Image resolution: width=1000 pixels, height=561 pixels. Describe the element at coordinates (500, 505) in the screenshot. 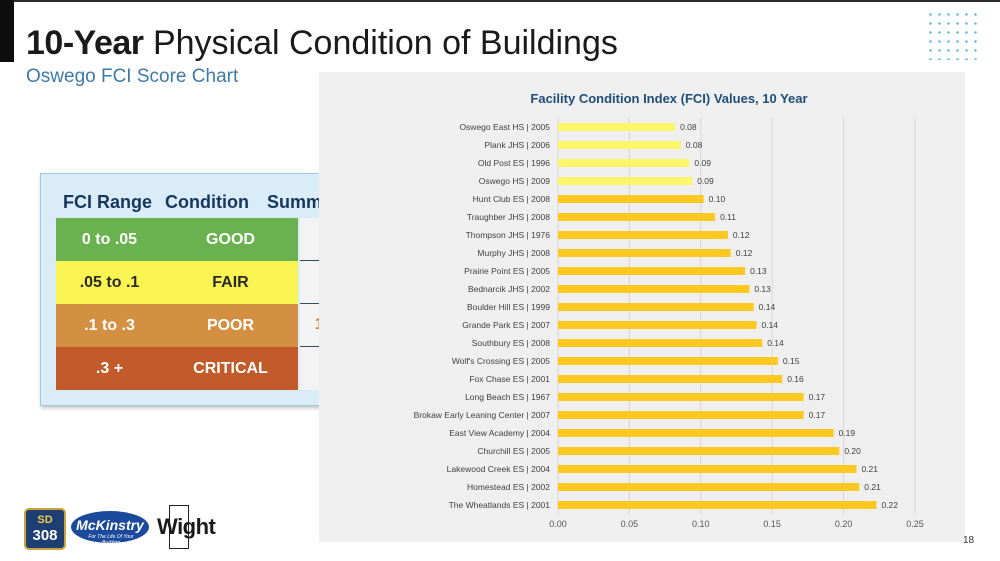

I see `category-label: The Wheatlands ES | 2001` at that location.